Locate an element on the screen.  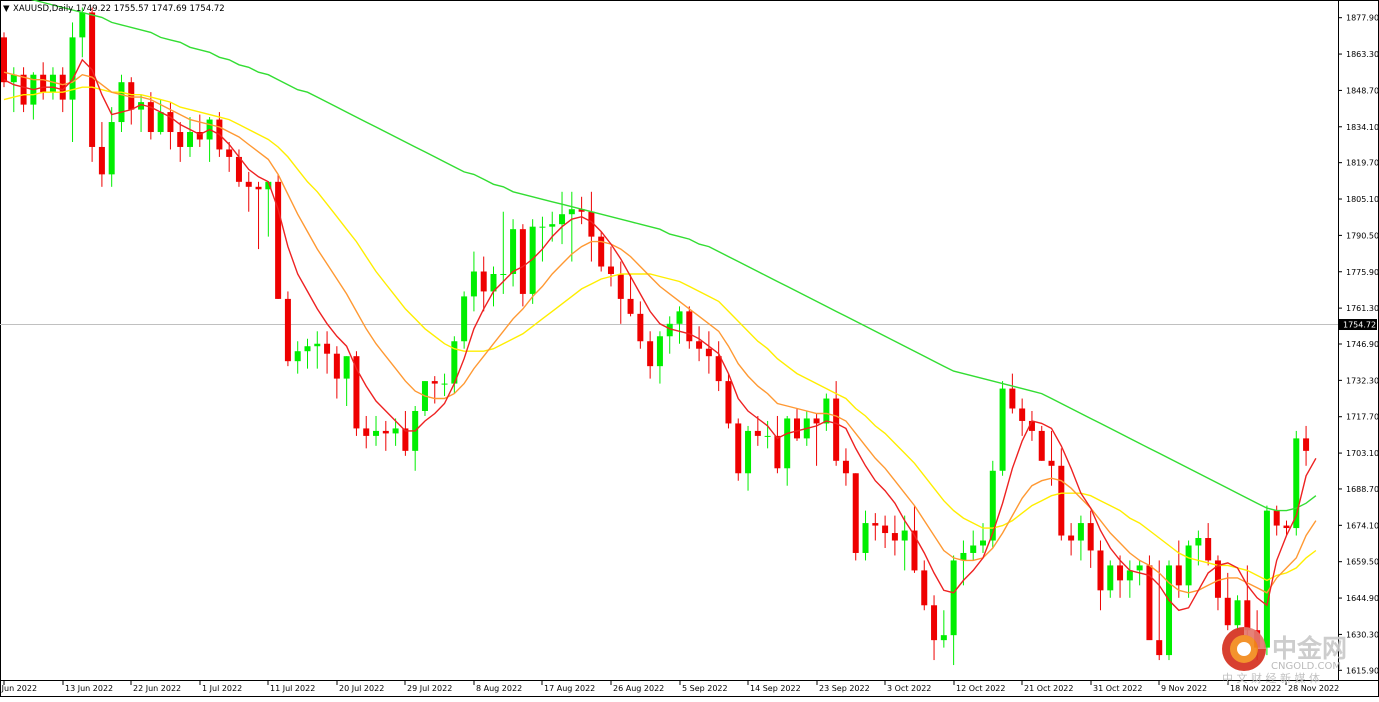
price-tick-label: 1834.10 is located at coordinates (1362, 127).